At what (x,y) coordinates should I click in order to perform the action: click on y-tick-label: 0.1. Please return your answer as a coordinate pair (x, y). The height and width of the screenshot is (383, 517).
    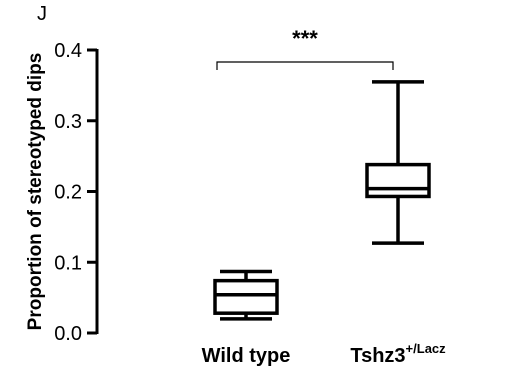
    Looking at the image, I should click on (68, 263).